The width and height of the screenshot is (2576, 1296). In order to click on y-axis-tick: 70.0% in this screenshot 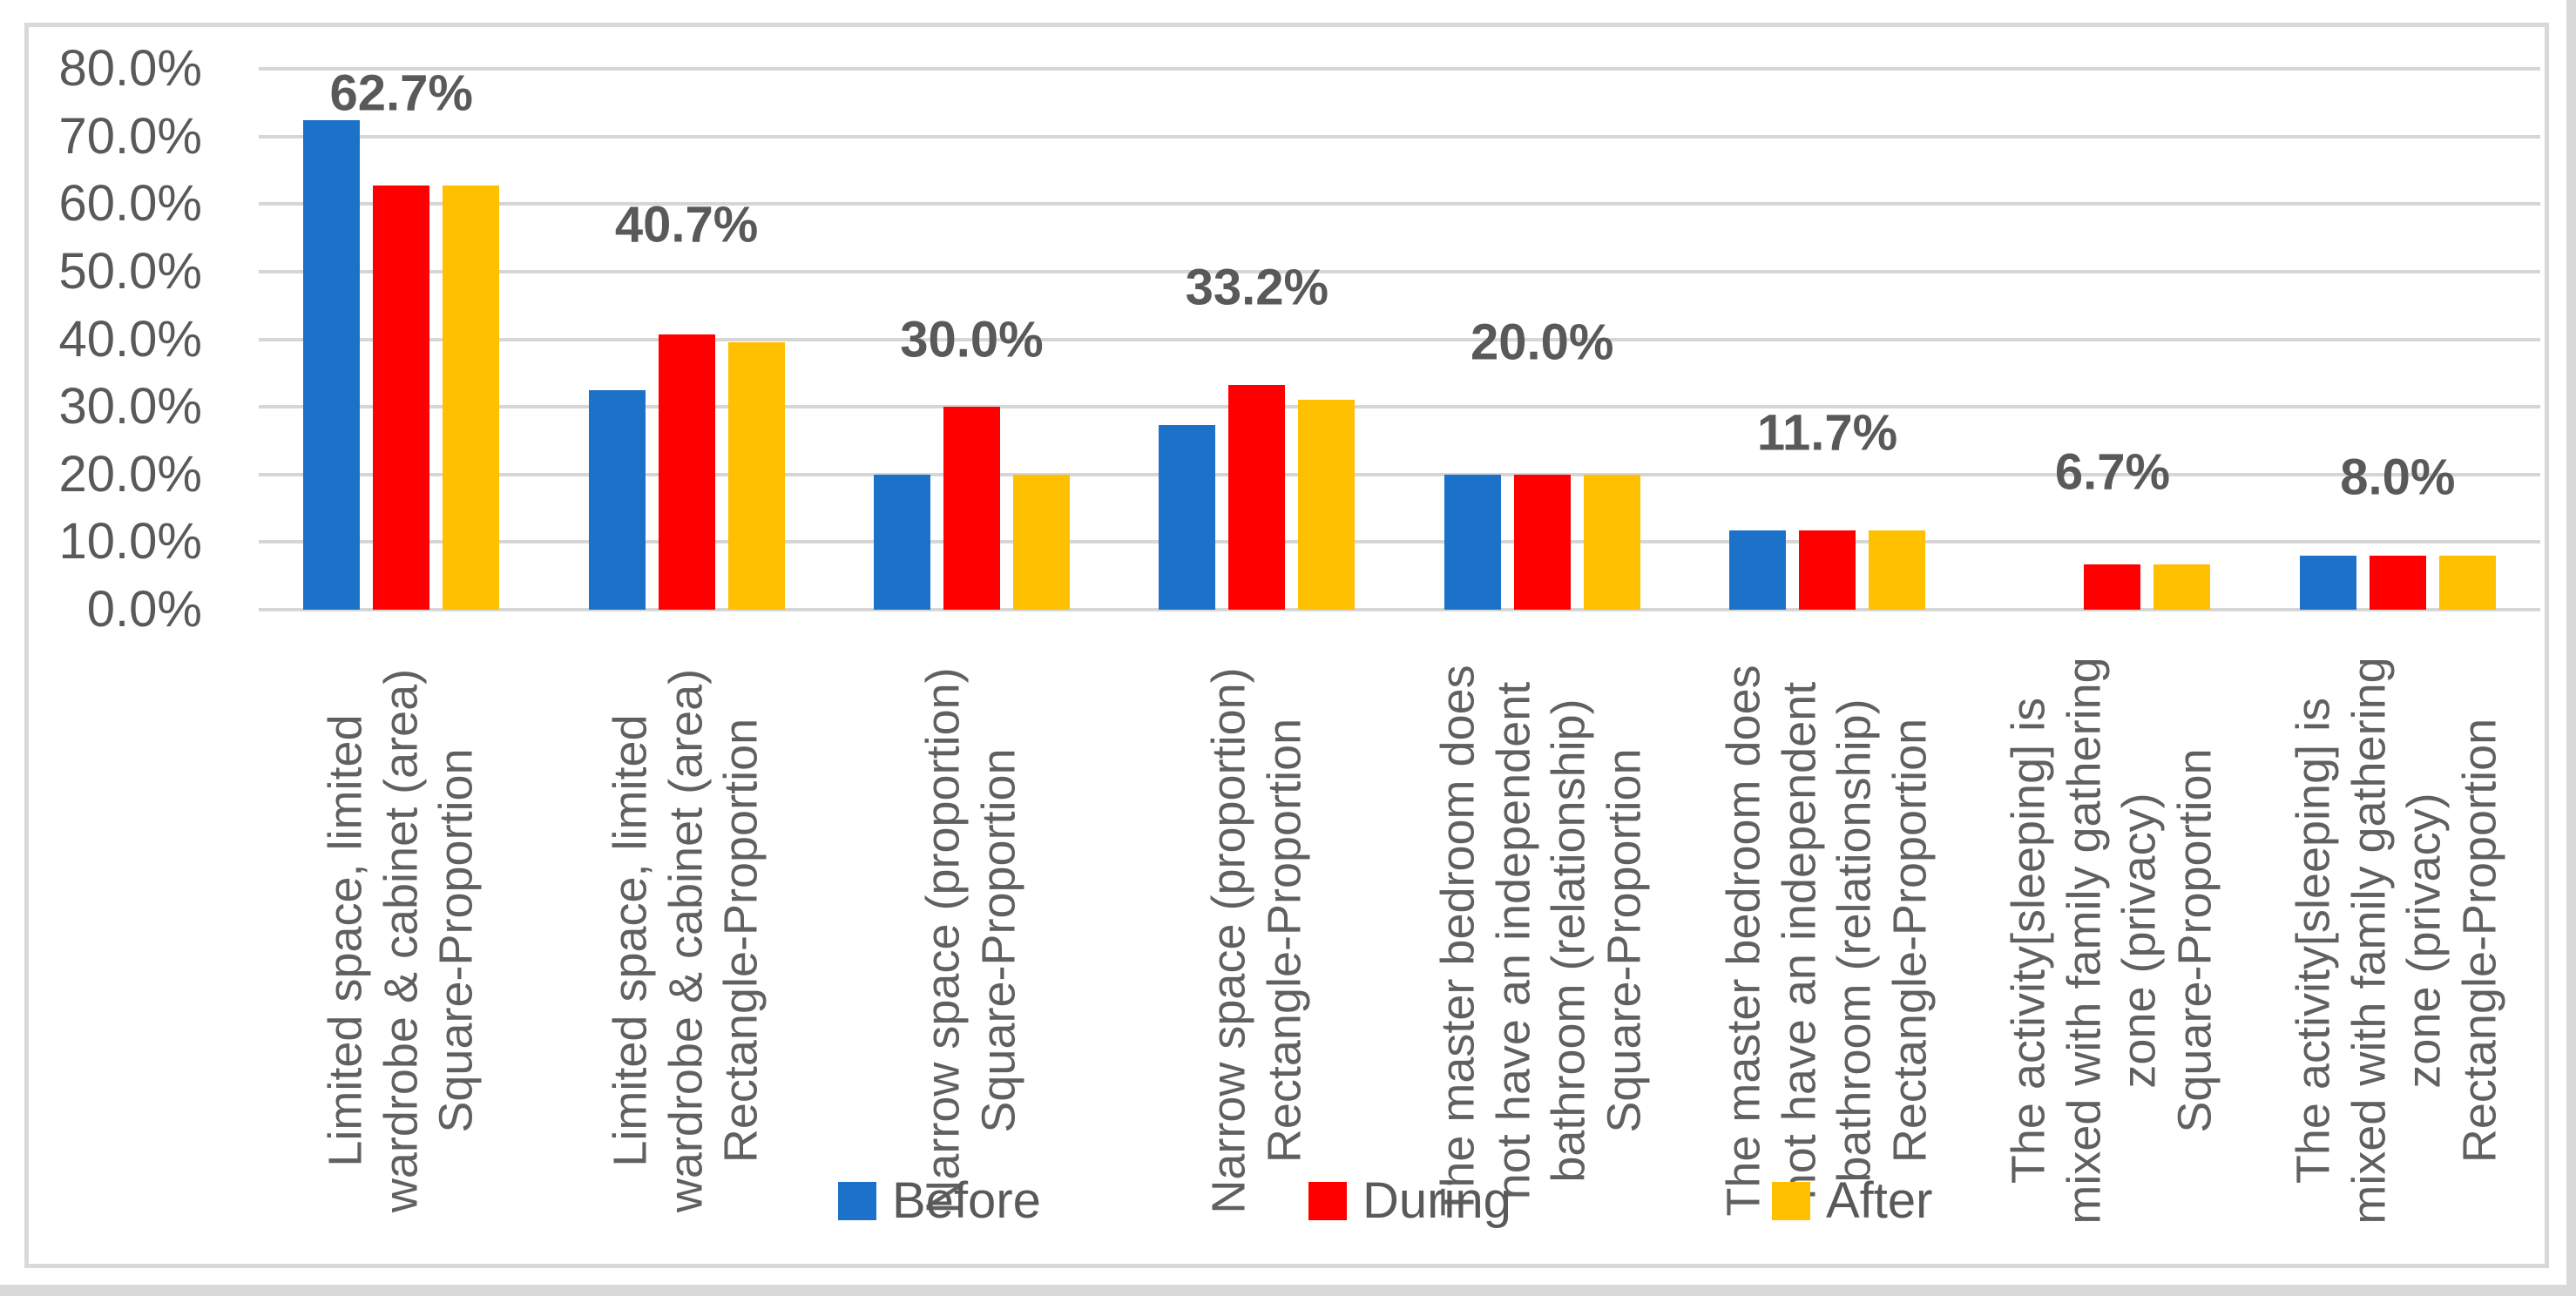, I will do `click(130, 136)`.